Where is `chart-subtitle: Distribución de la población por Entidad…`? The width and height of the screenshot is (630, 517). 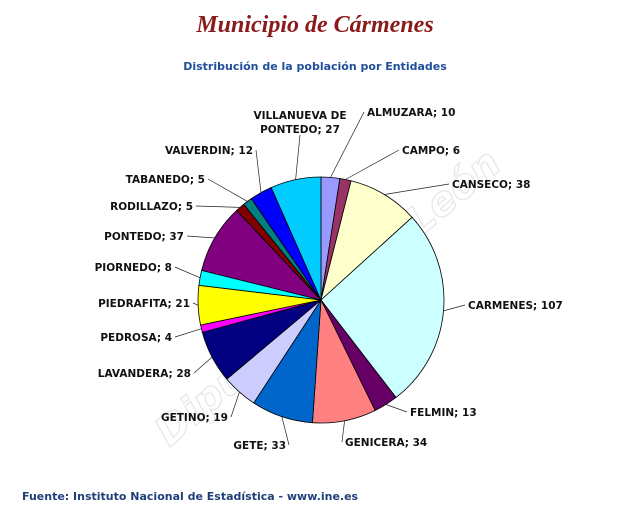 chart-subtitle: Distribución de la población por Entidad… is located at coordinates (315, 66).